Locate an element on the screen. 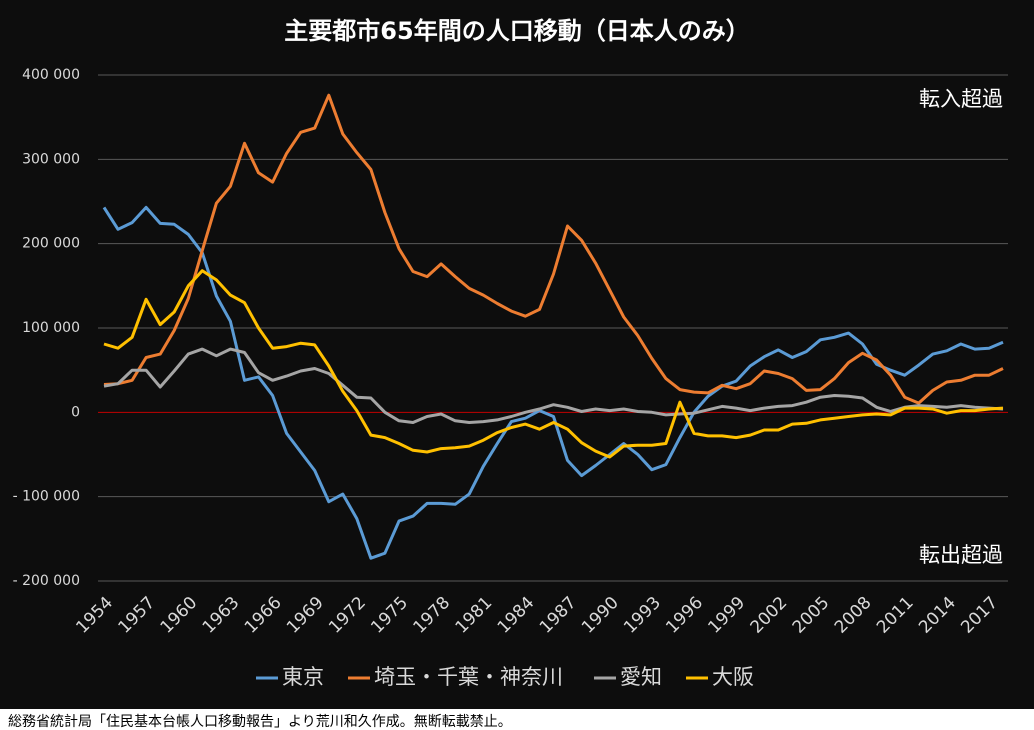 The width and height of the screenshot is (1034, 730). annotation: 転出超過 is located at coordinates (961, 555).